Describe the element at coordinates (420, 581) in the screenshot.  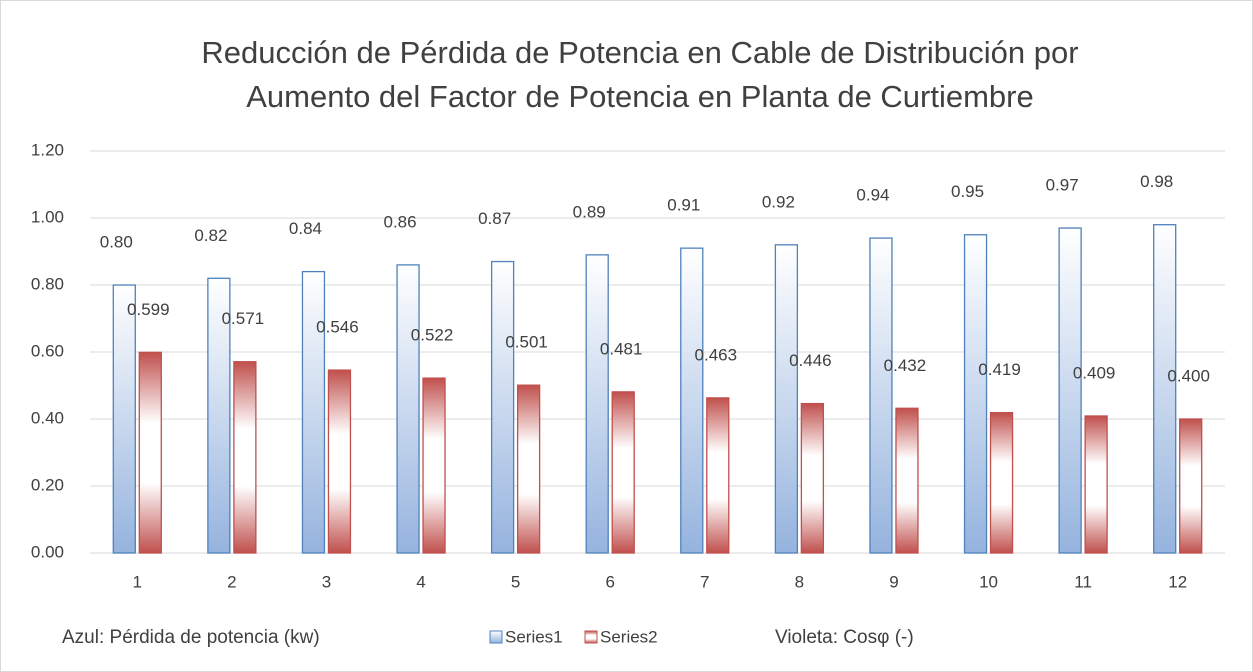
I see `x-tick-label: 4` at that location.